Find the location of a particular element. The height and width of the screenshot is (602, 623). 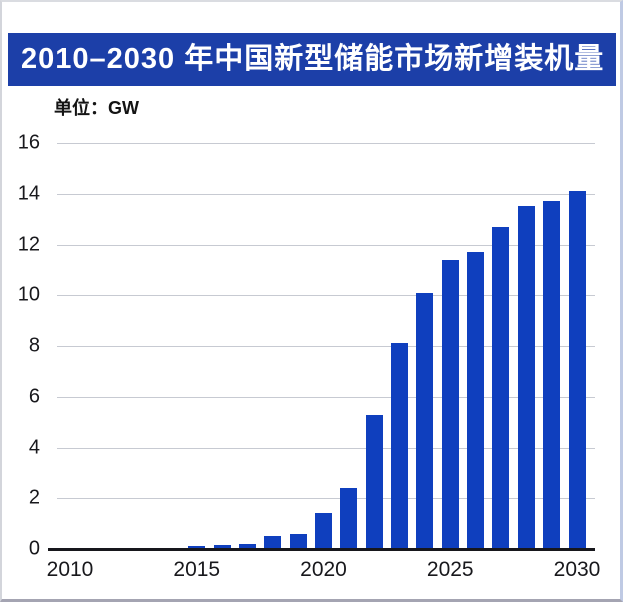

chart-title-banner: 2010–2030 年中国新型储能市场新增装机量 is located at coordinates (312, 59).